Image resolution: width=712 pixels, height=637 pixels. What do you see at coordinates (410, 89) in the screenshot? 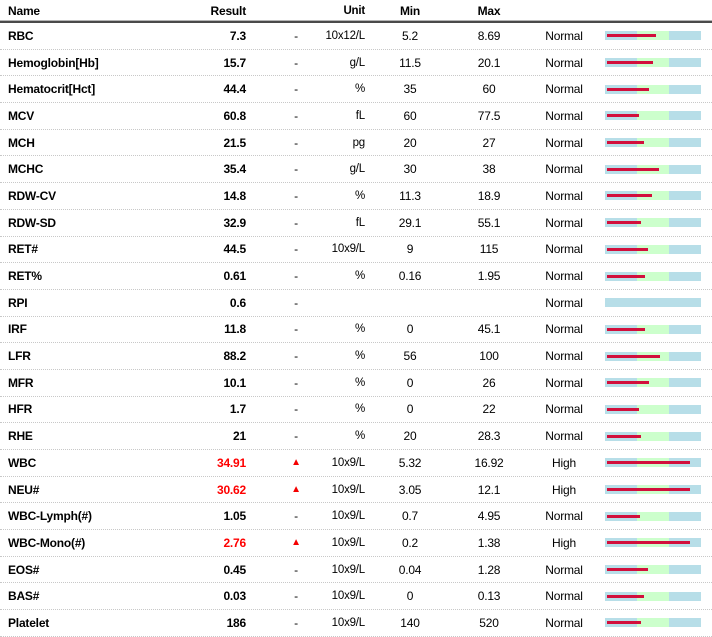
I see `min-value: 35` at bounding box center [410, 89].